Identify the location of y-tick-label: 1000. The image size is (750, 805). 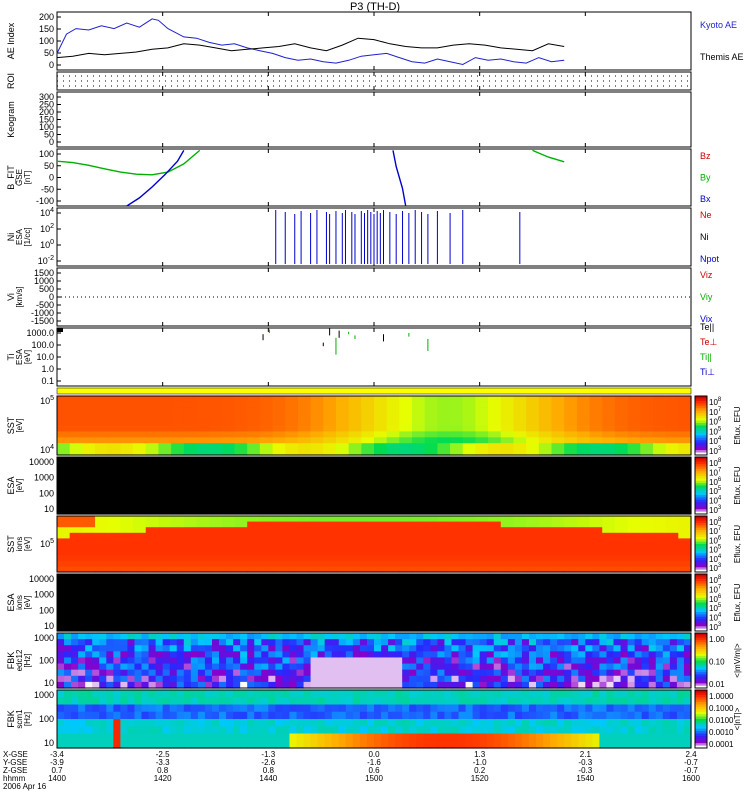
(44, 281).